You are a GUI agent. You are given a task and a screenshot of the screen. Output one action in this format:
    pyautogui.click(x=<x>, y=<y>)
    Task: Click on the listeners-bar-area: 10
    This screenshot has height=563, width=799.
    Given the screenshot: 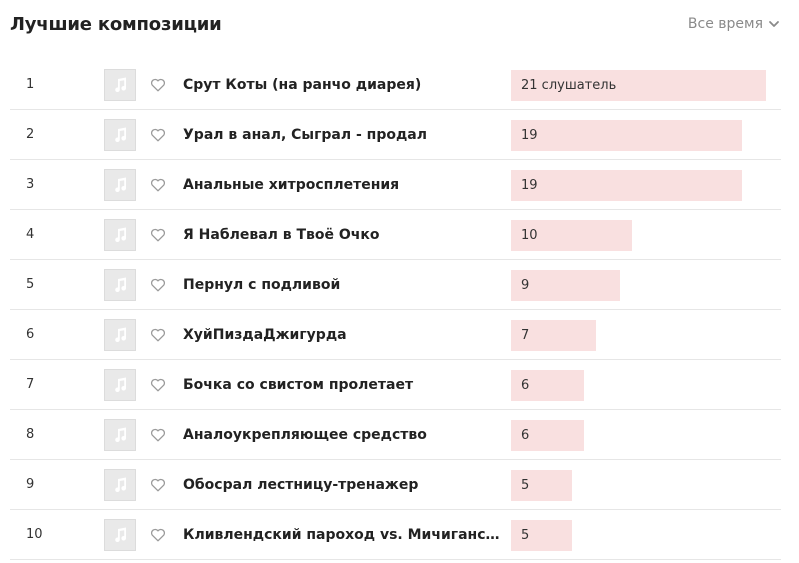 What is the action you would take?
    pyautogui.click(x=641, y=235)
    